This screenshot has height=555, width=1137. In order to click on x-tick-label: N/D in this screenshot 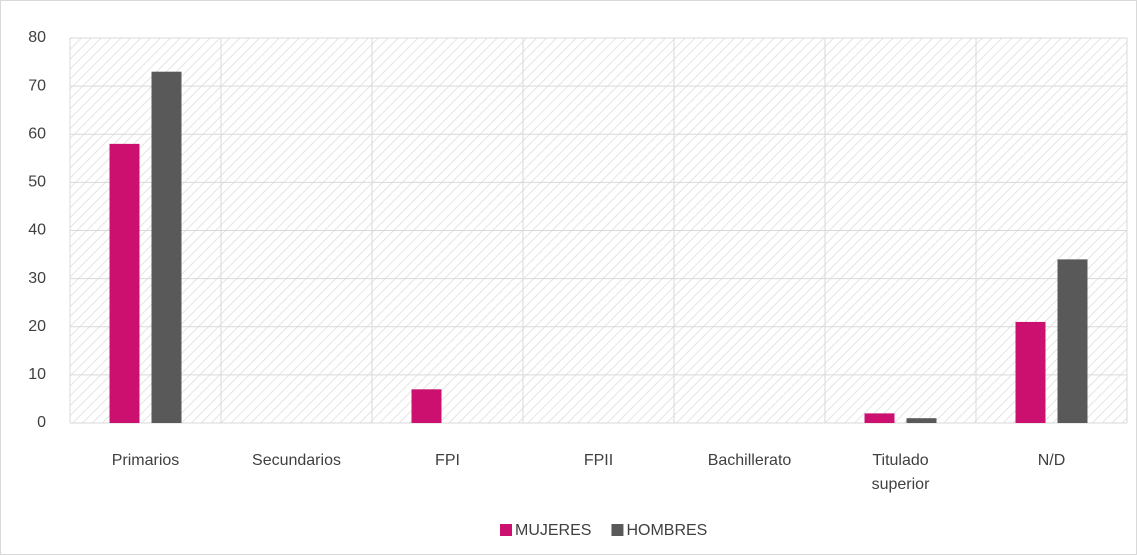, I will do `click(1051, 460)`.